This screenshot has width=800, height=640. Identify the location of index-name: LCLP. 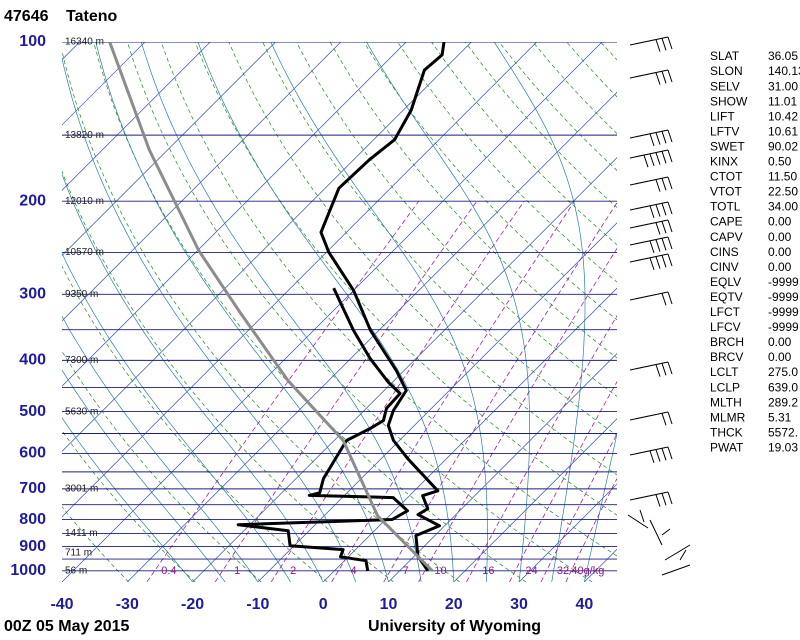
(725, 387).